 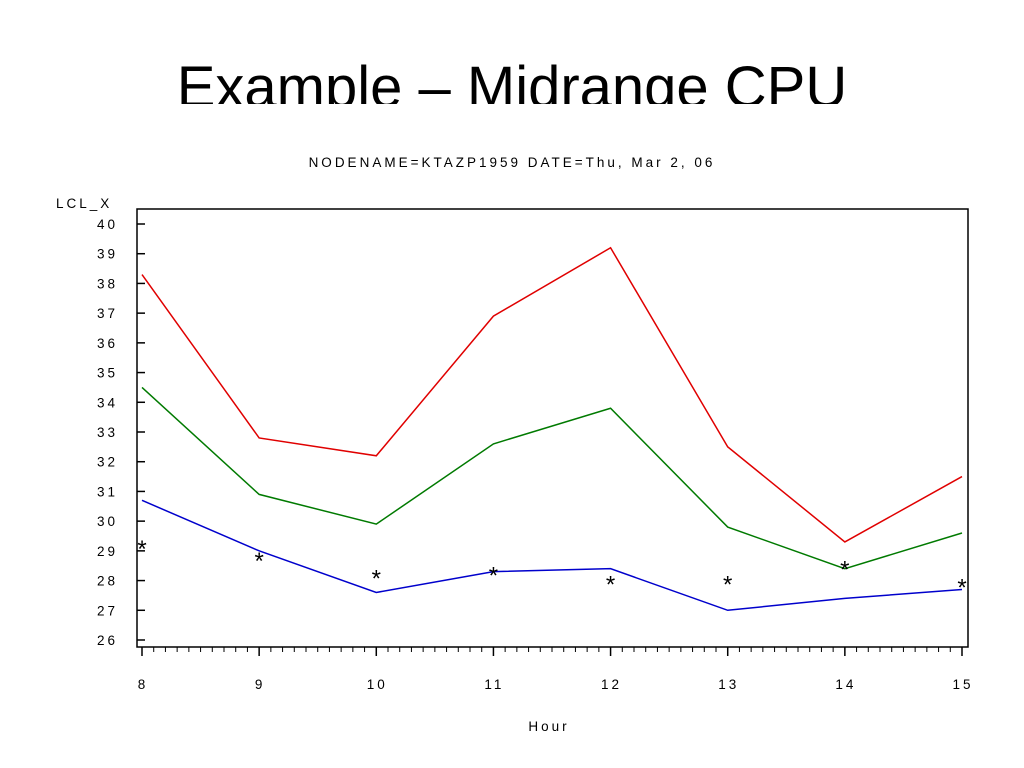 I want to click on x-tick-label: 8, so click(x=143, y=684).